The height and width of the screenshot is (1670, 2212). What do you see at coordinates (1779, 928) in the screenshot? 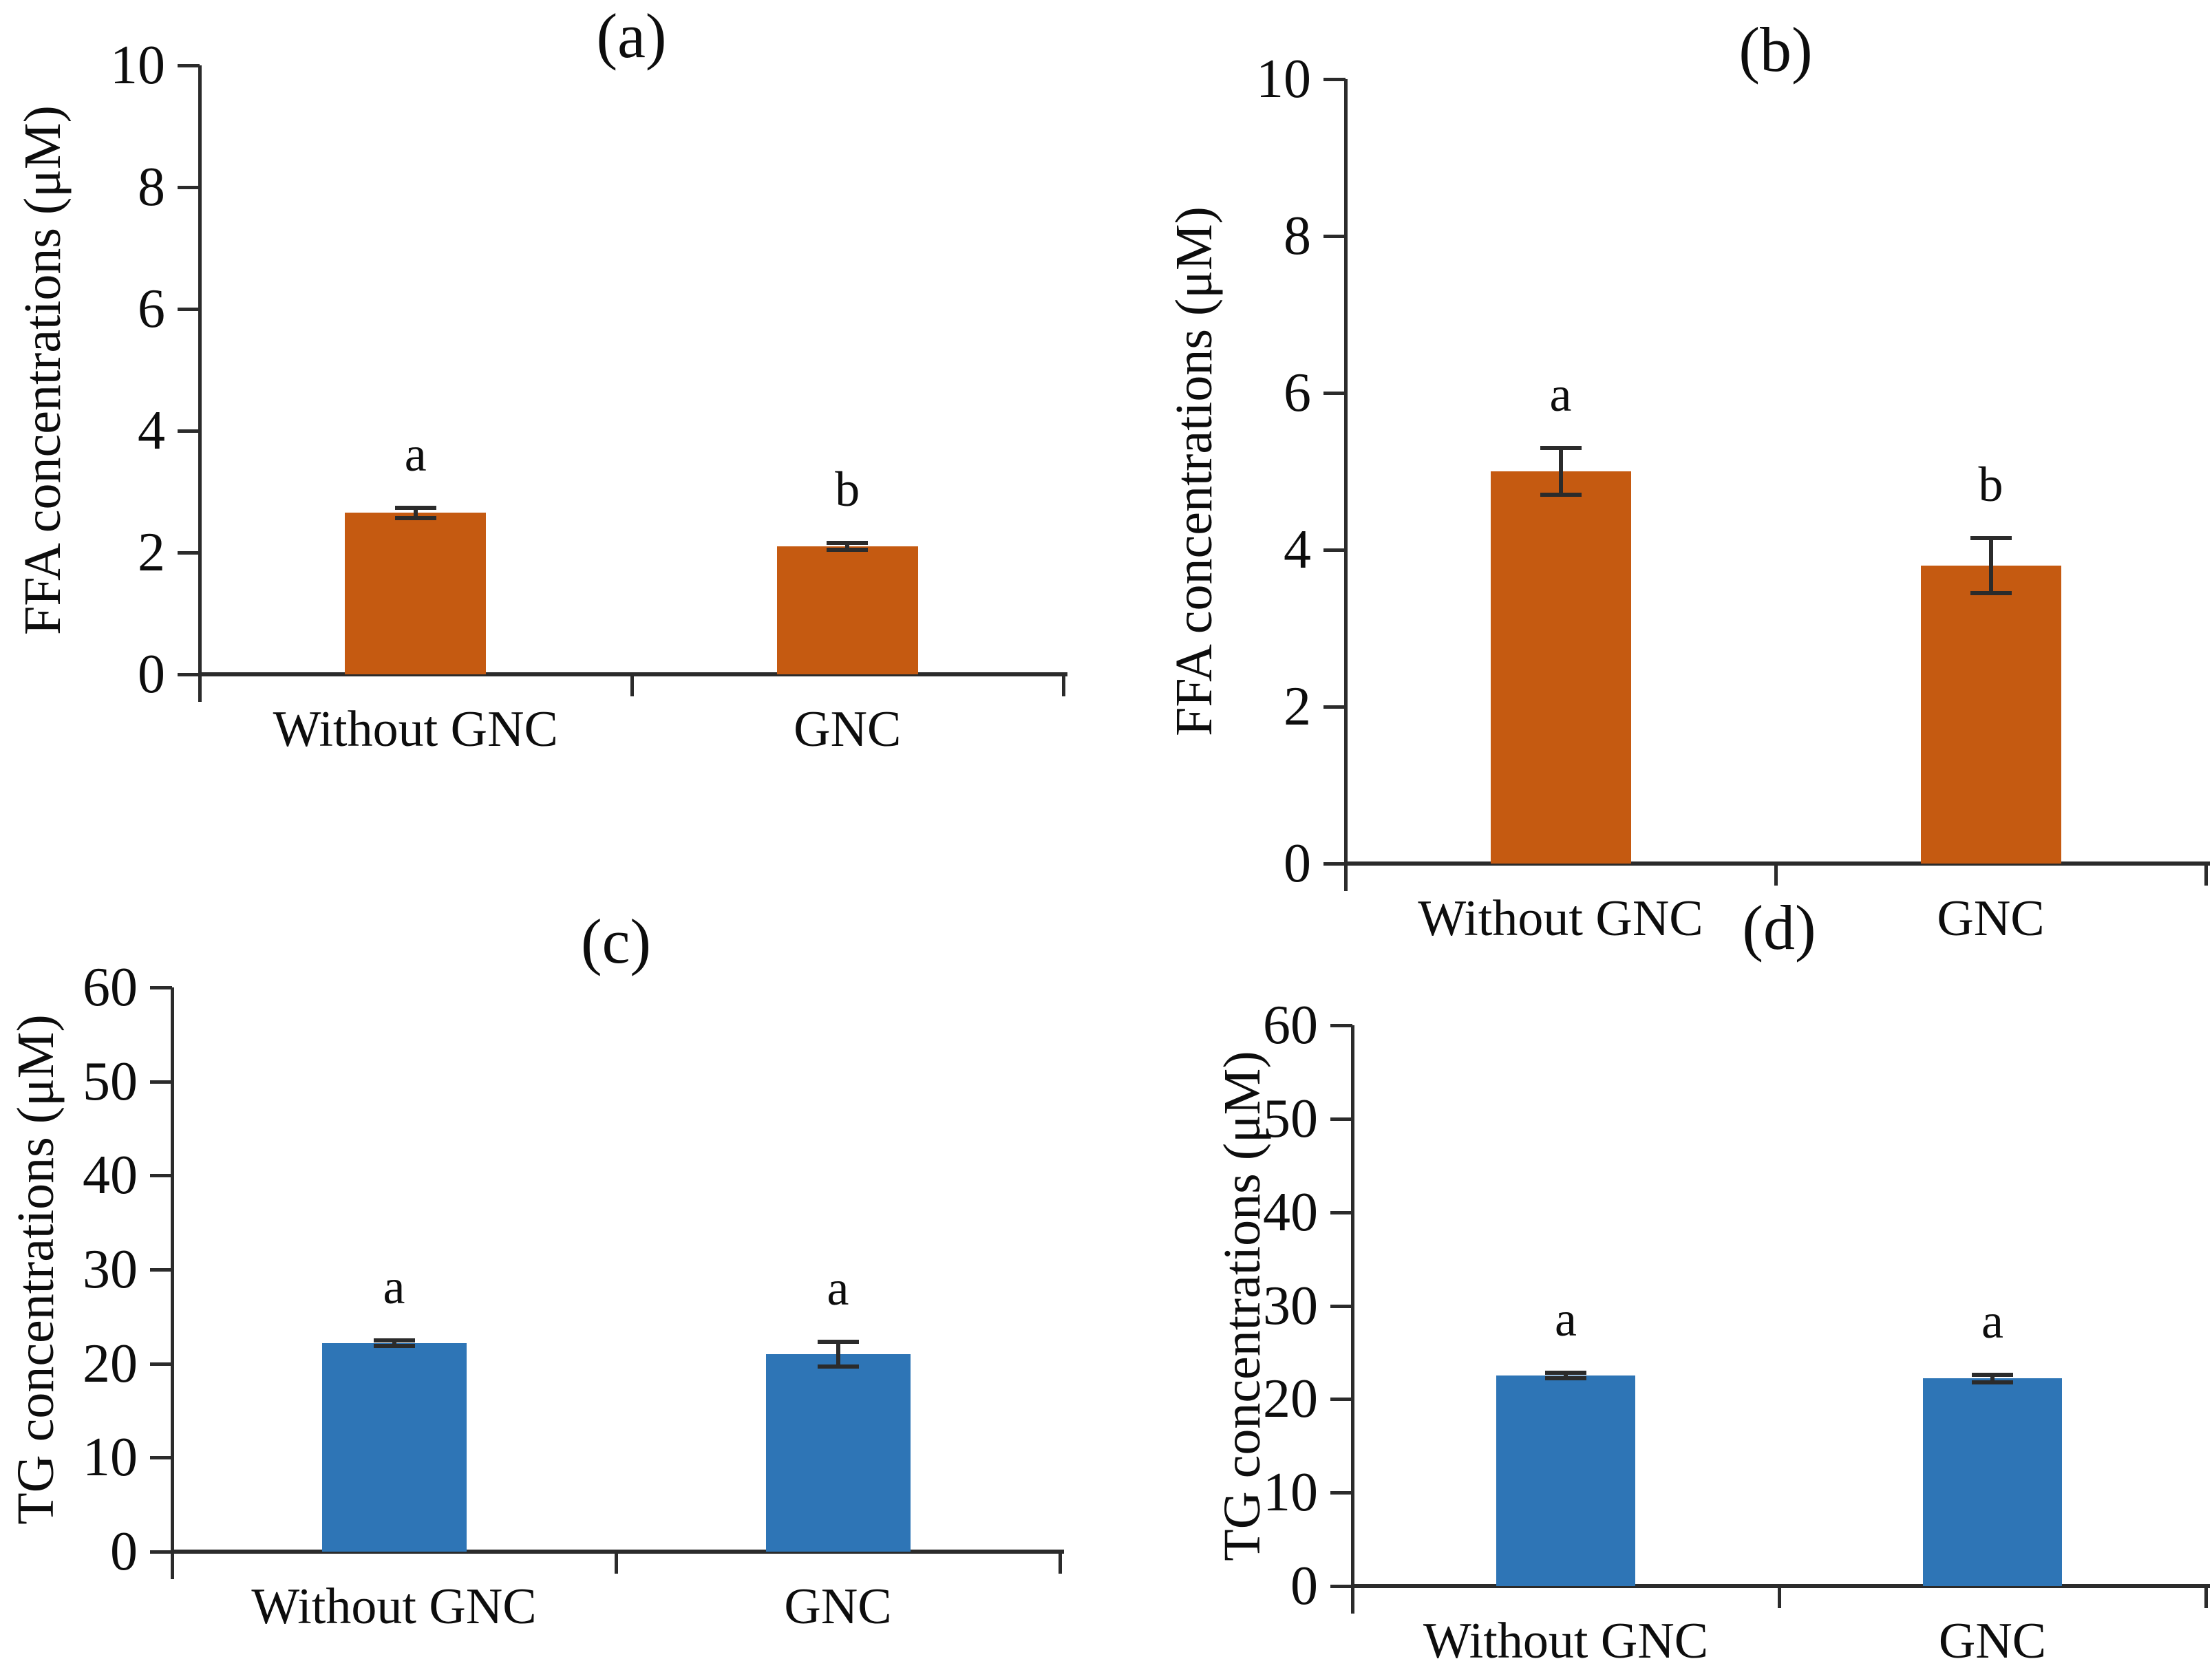
I see `panel-title-d: (d)` at bounding box center [1779, 928].